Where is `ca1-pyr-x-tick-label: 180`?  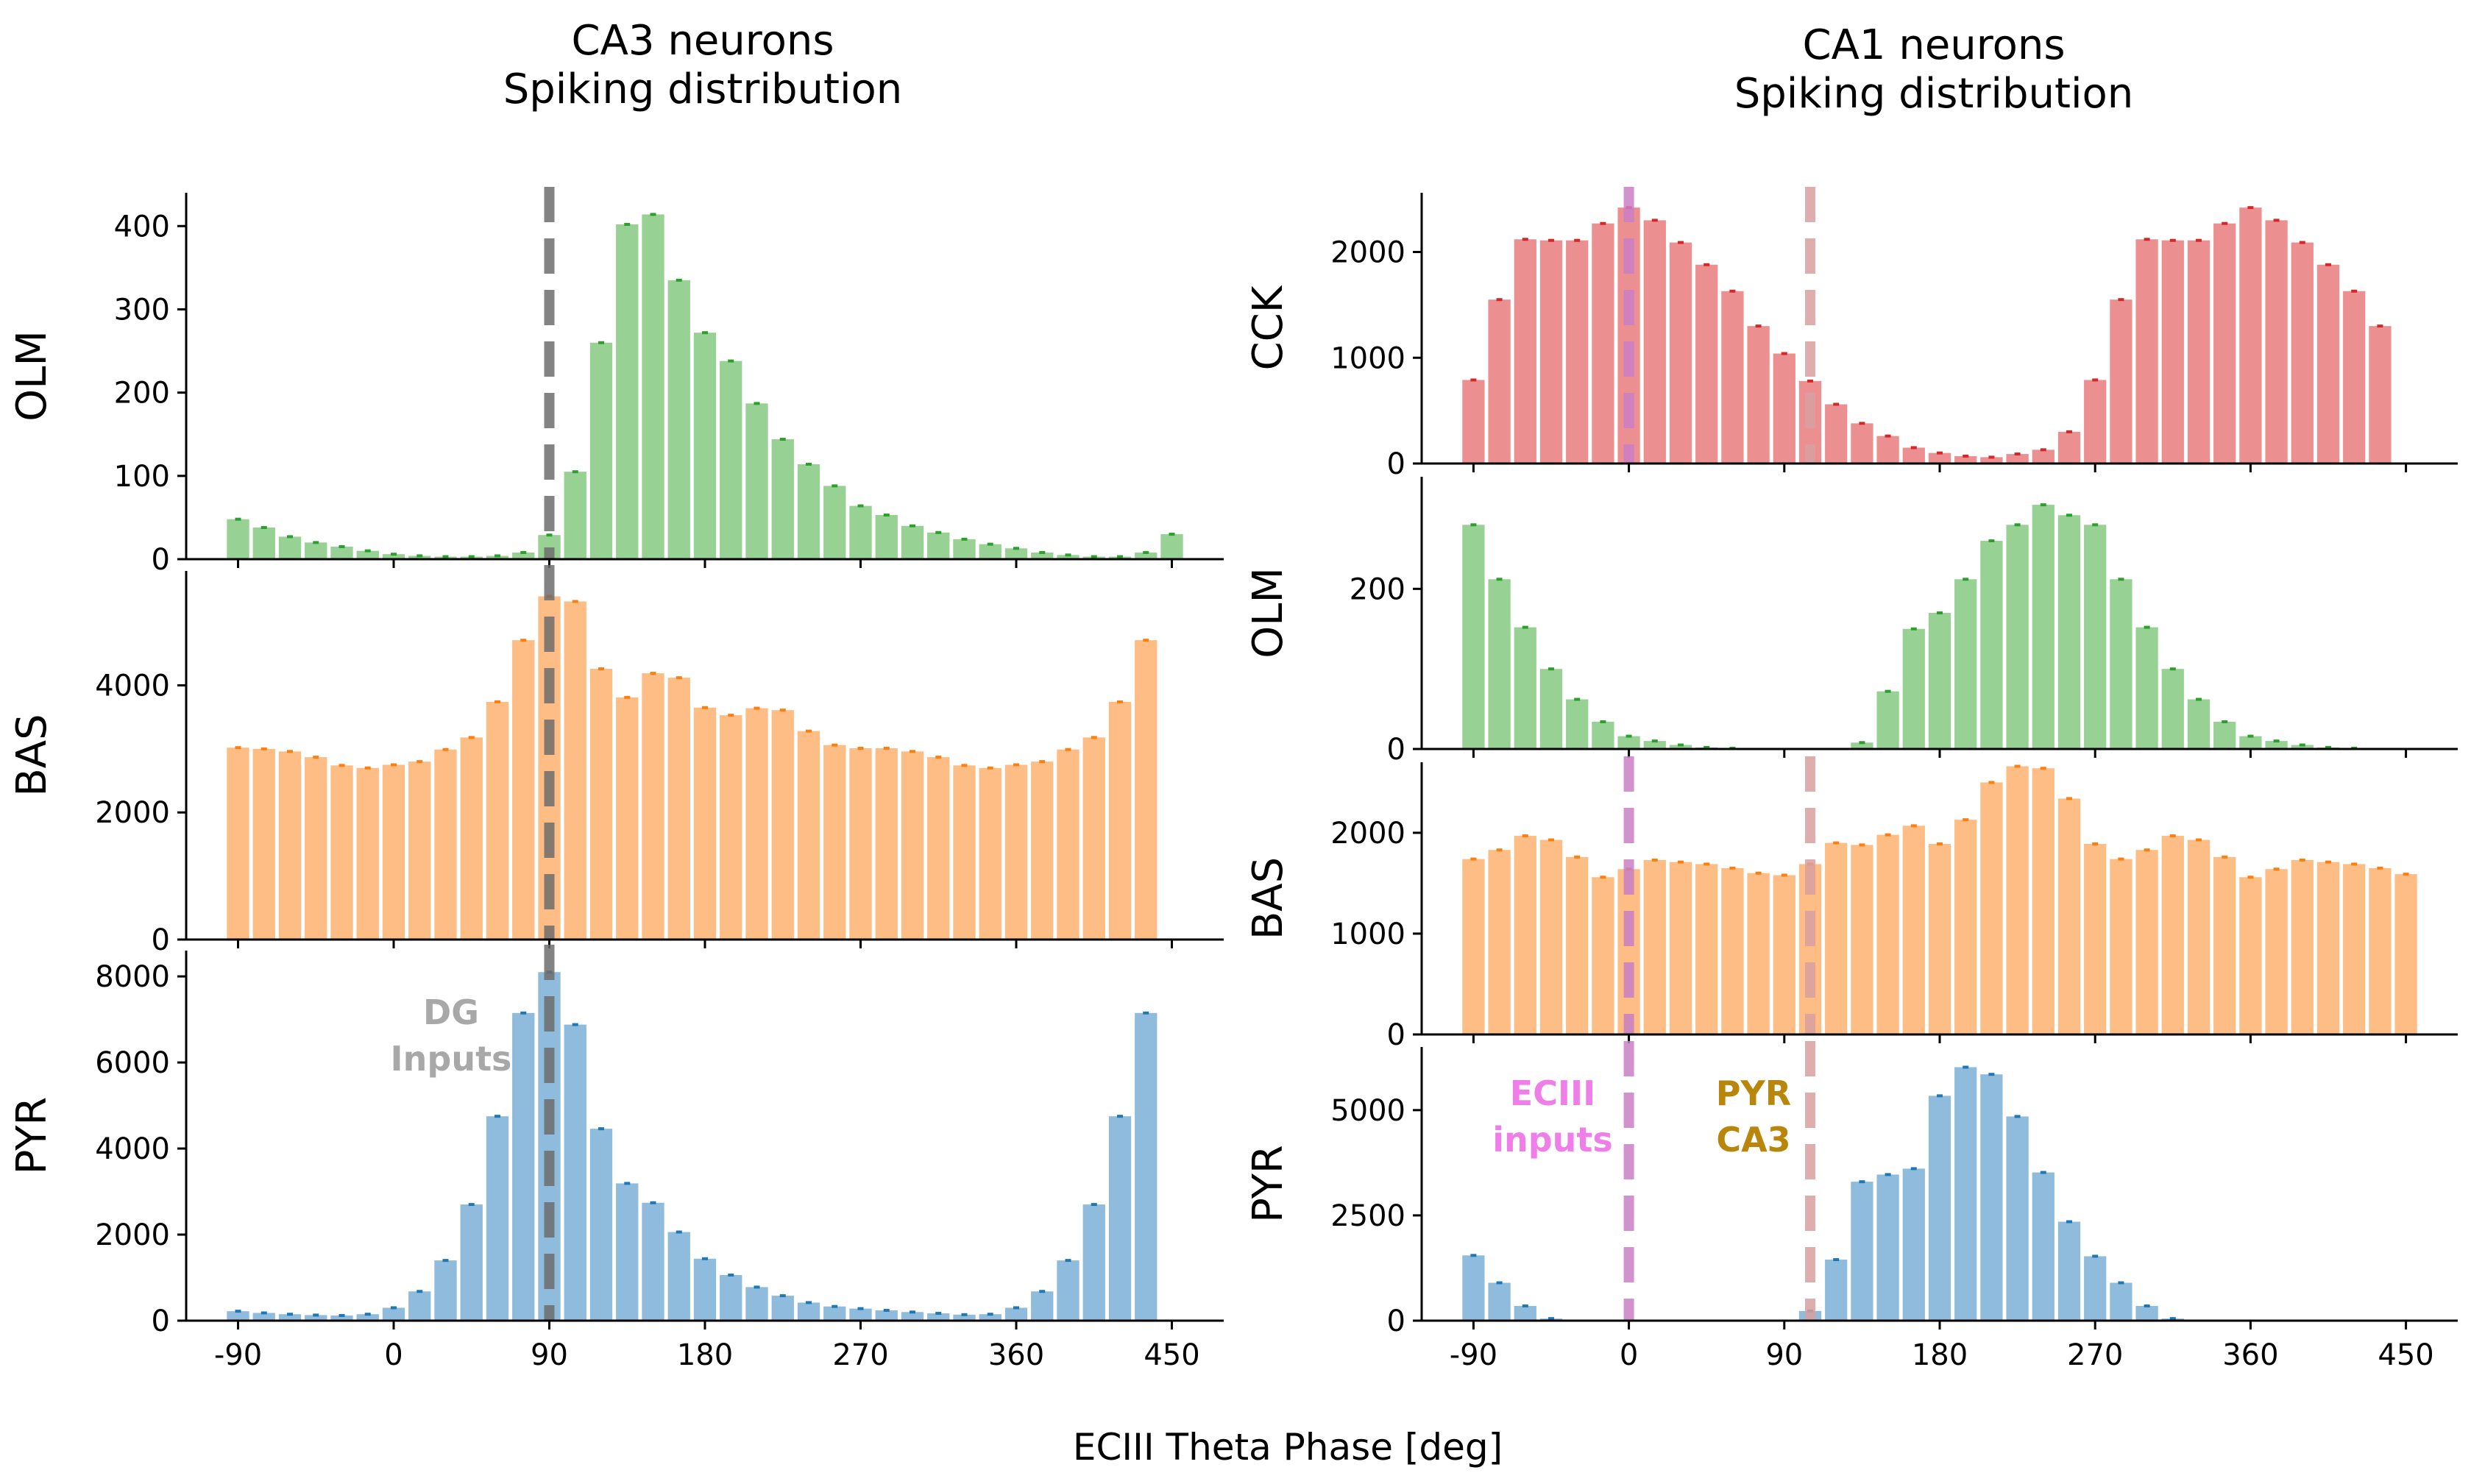 ca1-pyr-x-tick-label: 180 is located at coordinates (1940, 1355).